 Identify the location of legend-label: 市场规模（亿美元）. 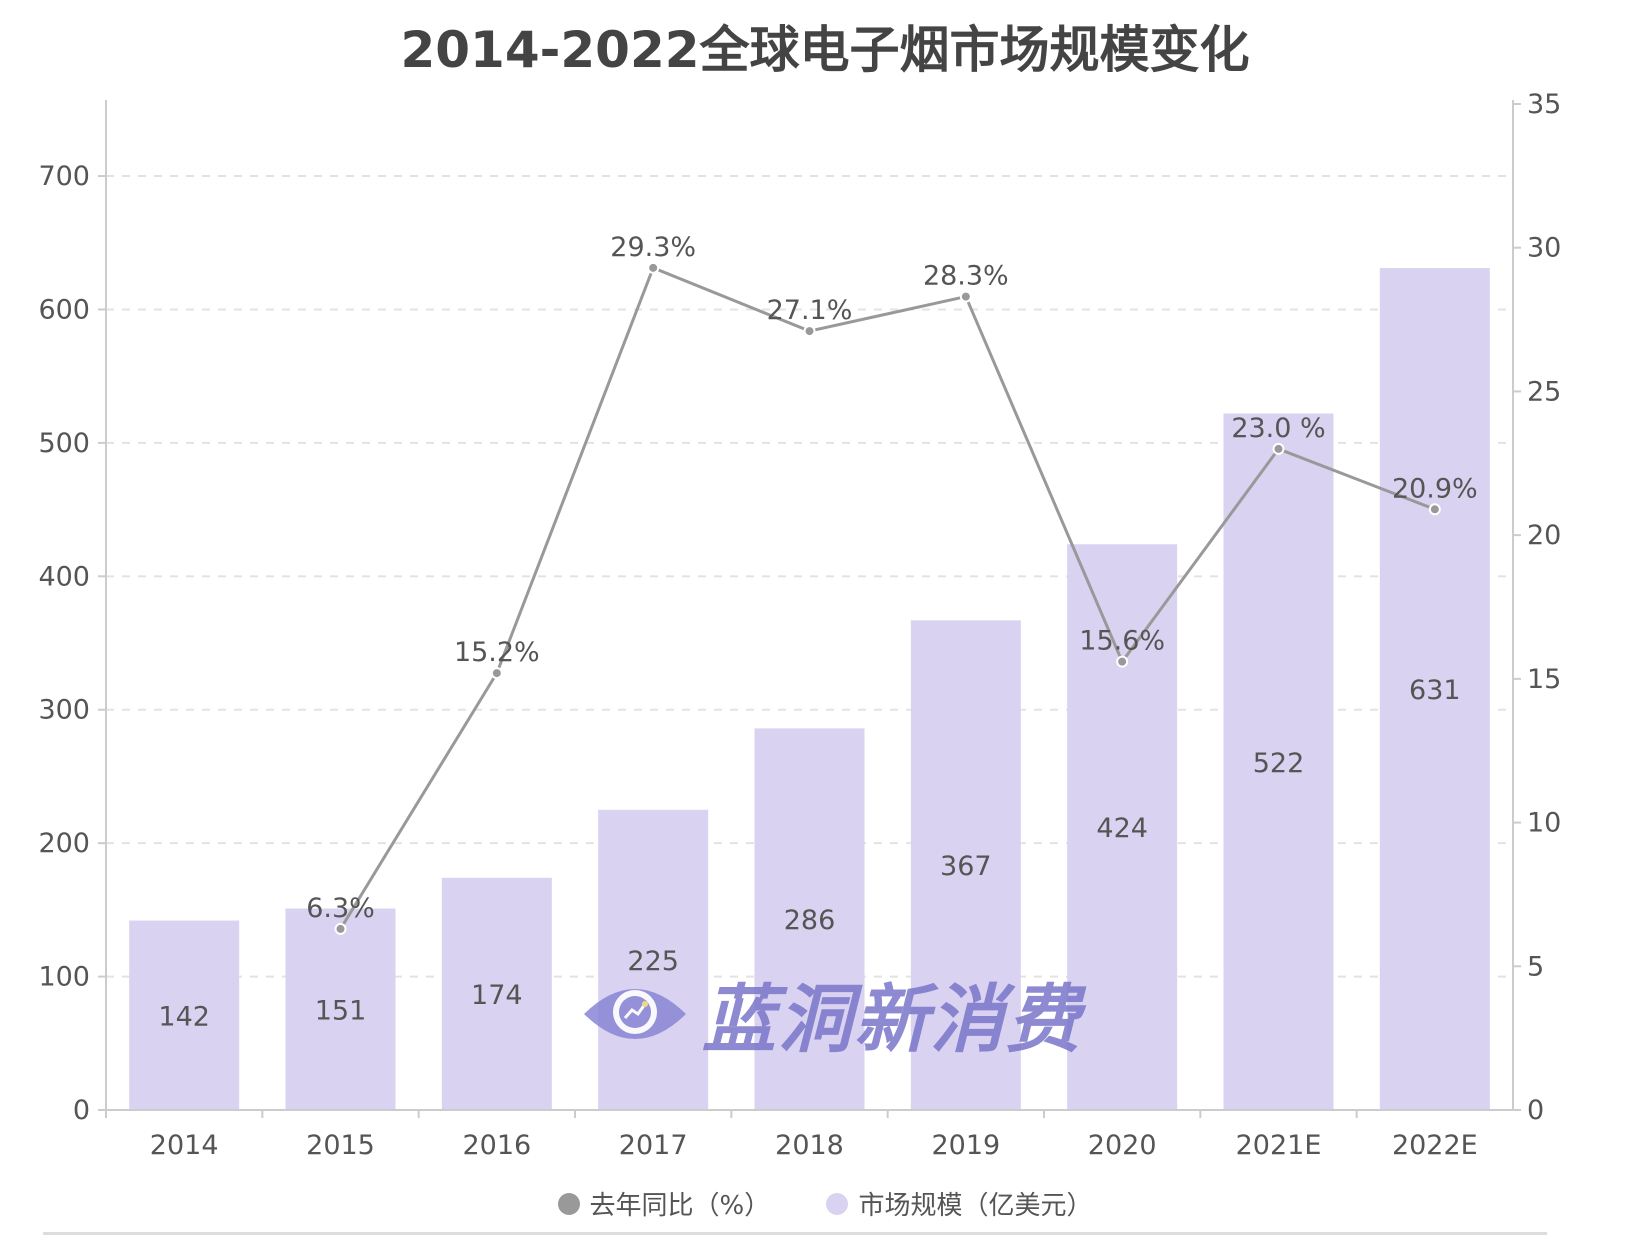
(975, 1206).